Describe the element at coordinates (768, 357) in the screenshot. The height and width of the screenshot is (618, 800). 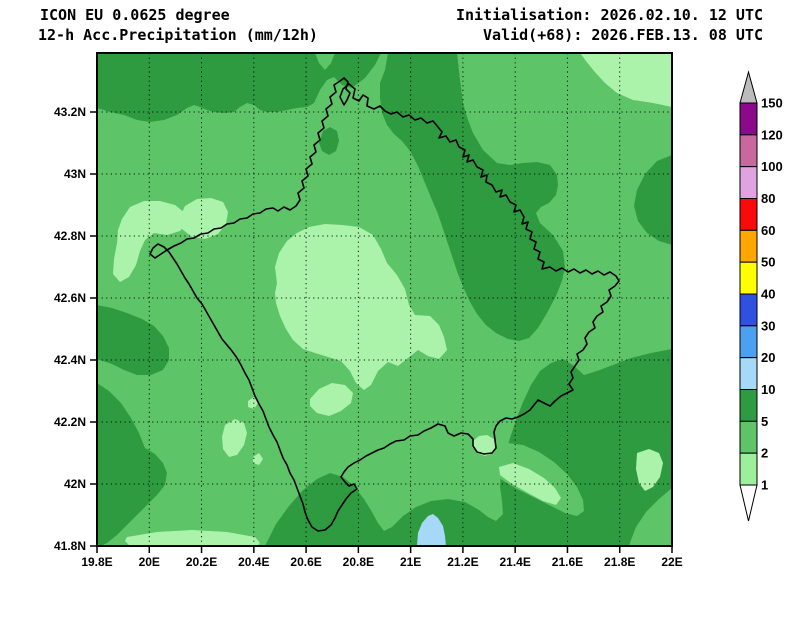
I see `colorbar-value: 20` at that location.